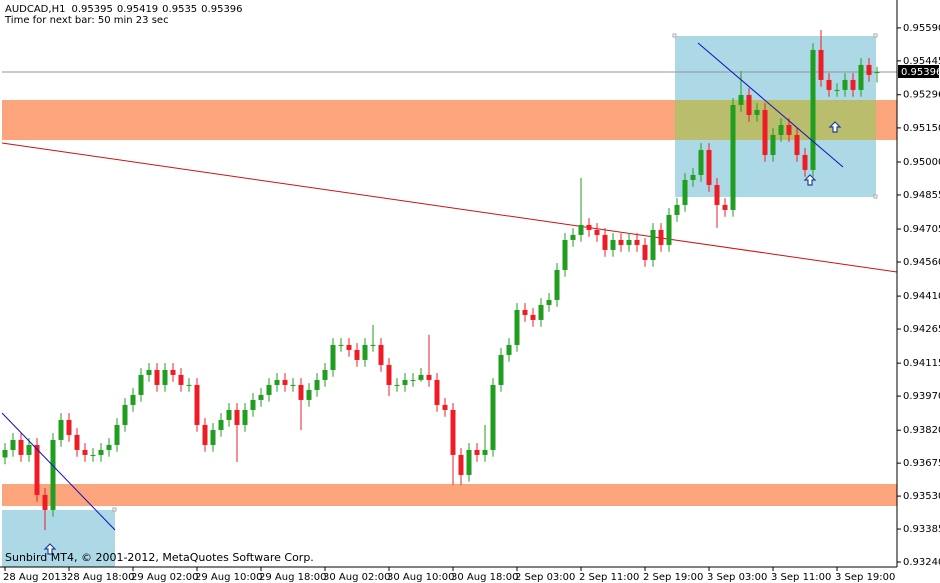  Describe the element at coordinates (921, 195) in the screenshot. I see `y-tick-label: 0.94855` at that location.